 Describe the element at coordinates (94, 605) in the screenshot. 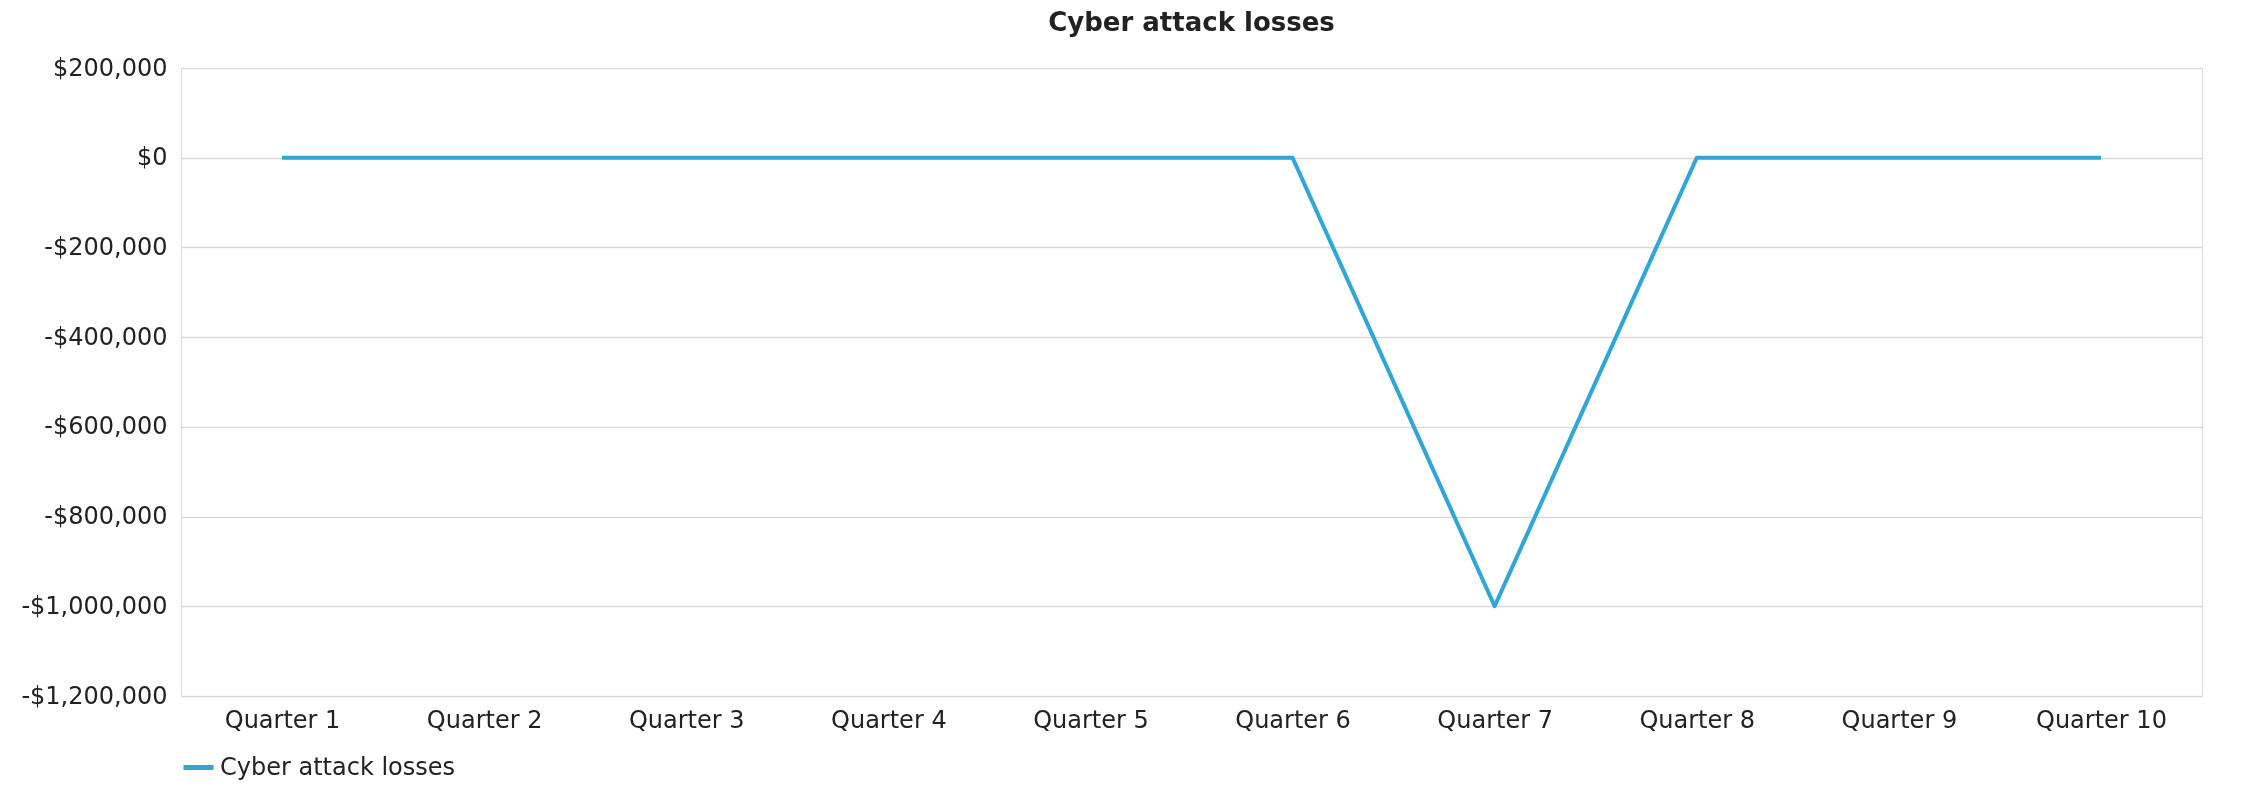

I see `y-tick-label: -$1,000,000` at that location.